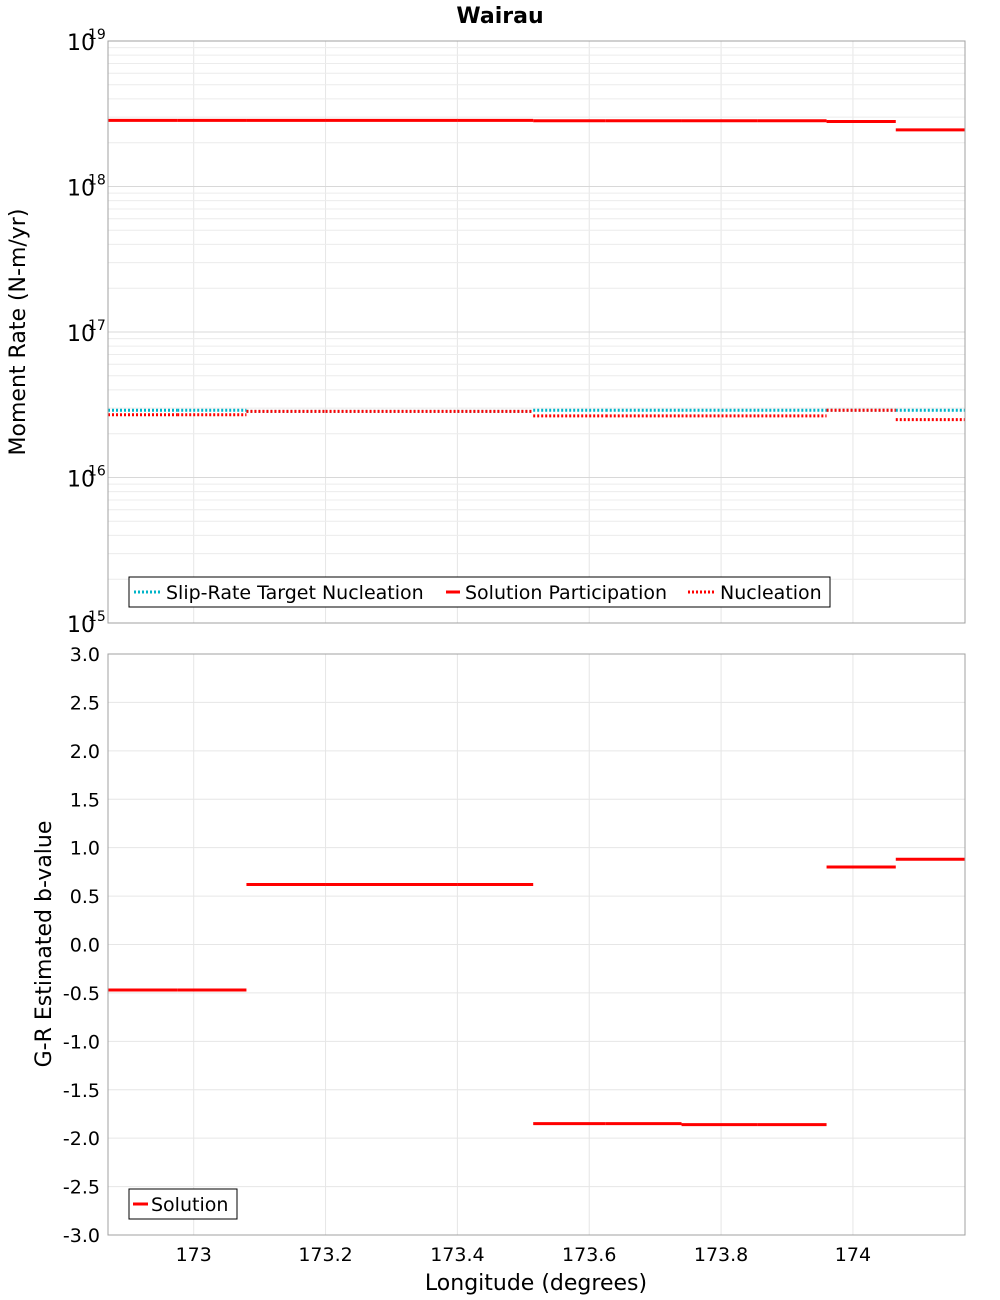  I want to click on bottom-y-tick-label: 2.5, so click(85, 703).